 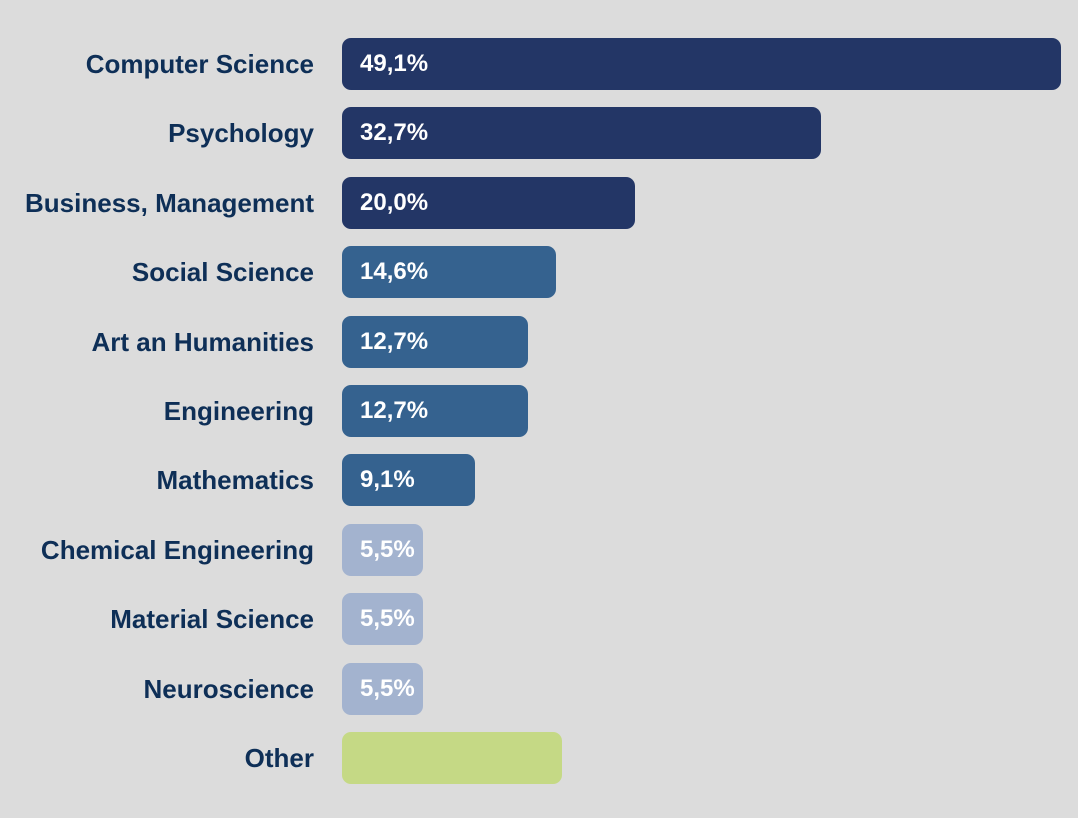 What do you see at coordinates (539, 689) in the screenshot?
I see `bar-row: Neuroscience 5,5%` at bounding box center [539, 689].